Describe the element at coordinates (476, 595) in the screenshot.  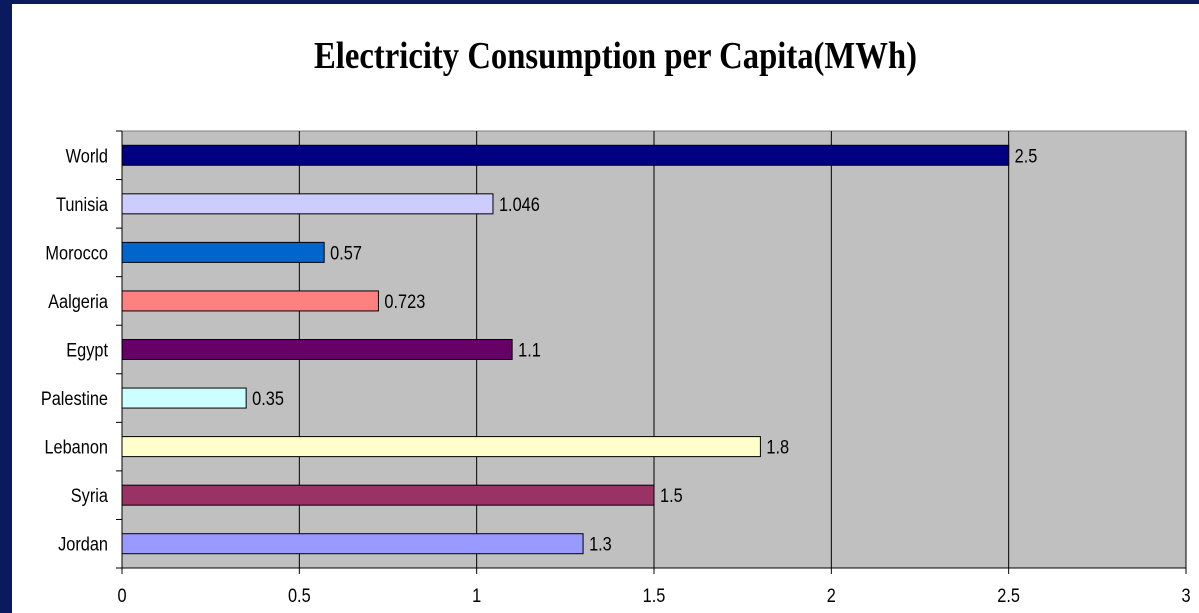
I see `x-tick-label: 1` at that location.